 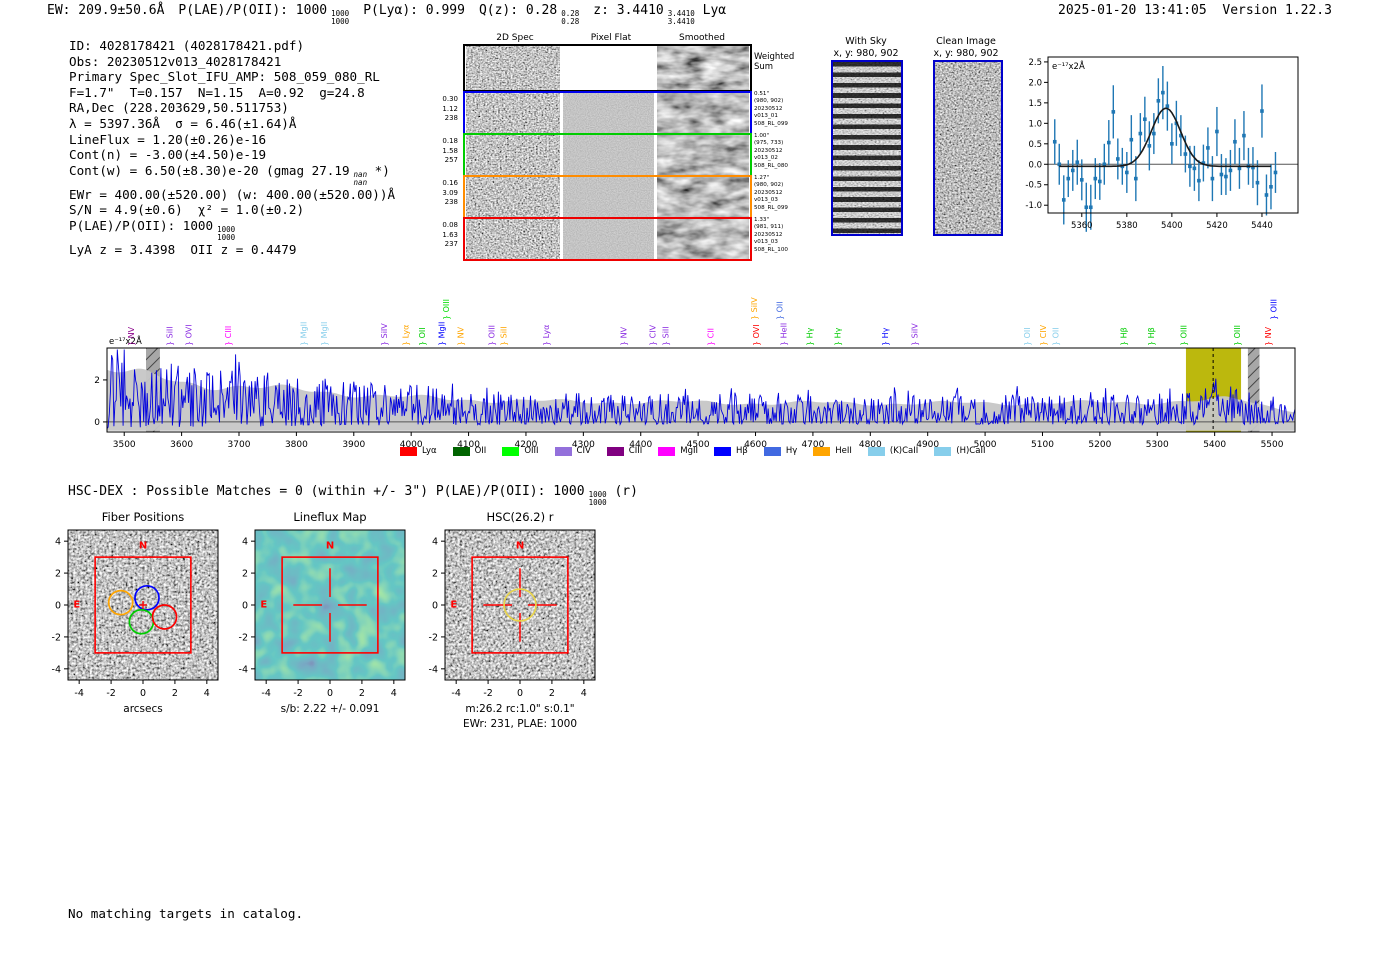 What do you see at coordinates (125, 341) in the screenshot?
I see `spectrum-axis-text: e⁻¹⁷x2Å` at bounding box center [125, 341].